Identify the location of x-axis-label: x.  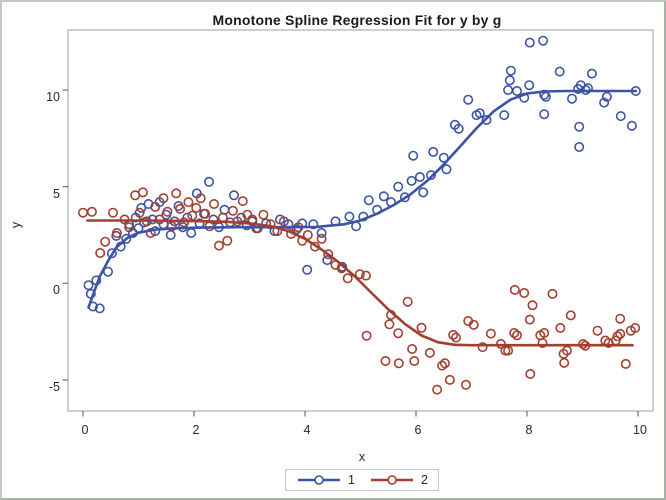
(362, 457).